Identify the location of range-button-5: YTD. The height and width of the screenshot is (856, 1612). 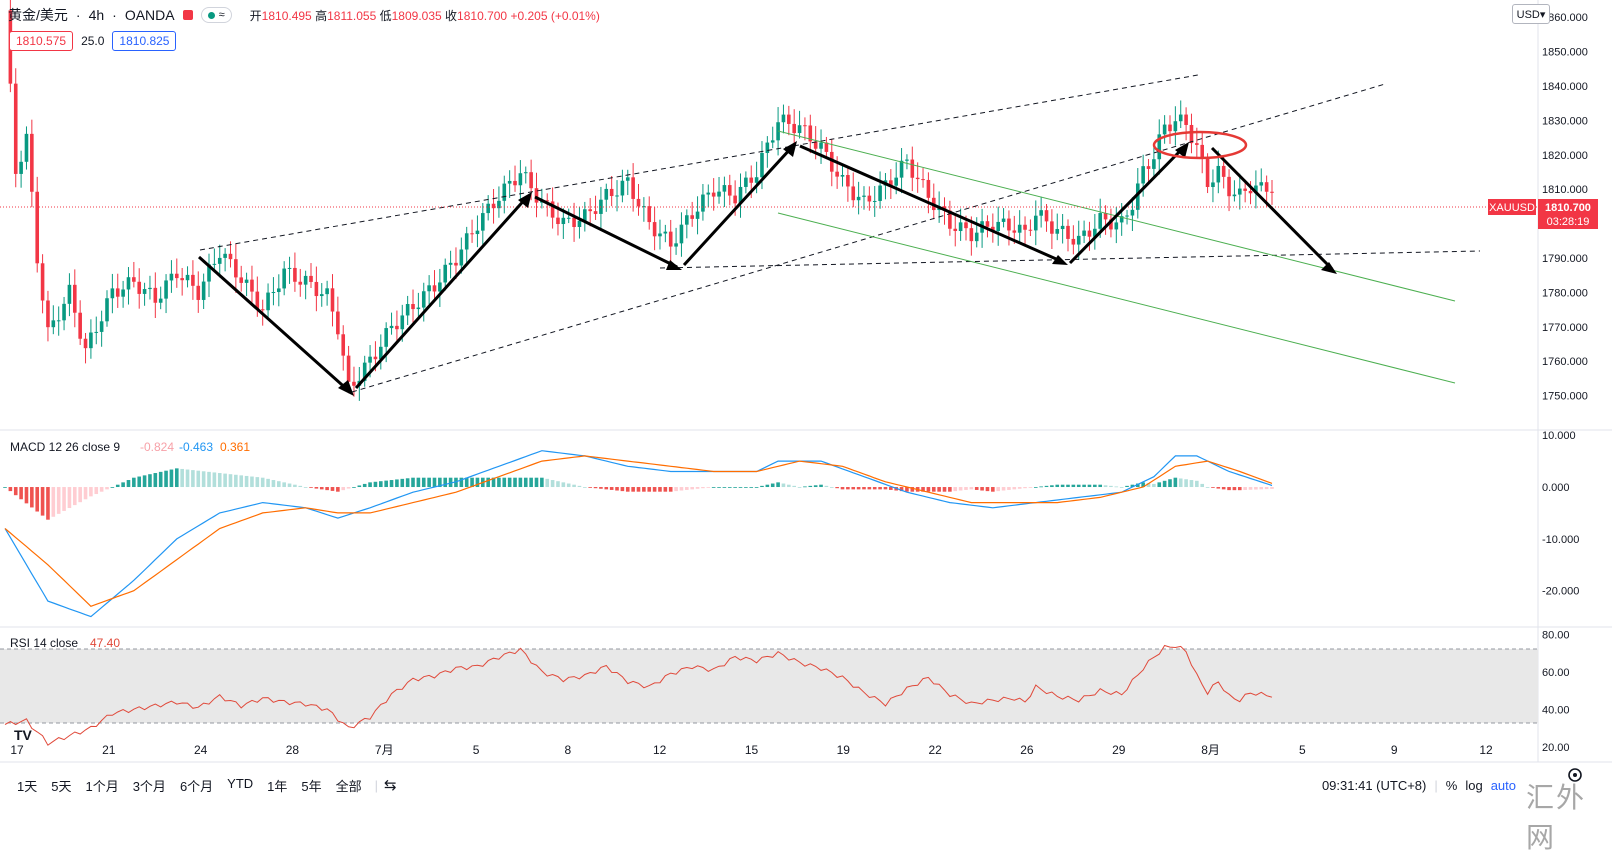
(240, 783).